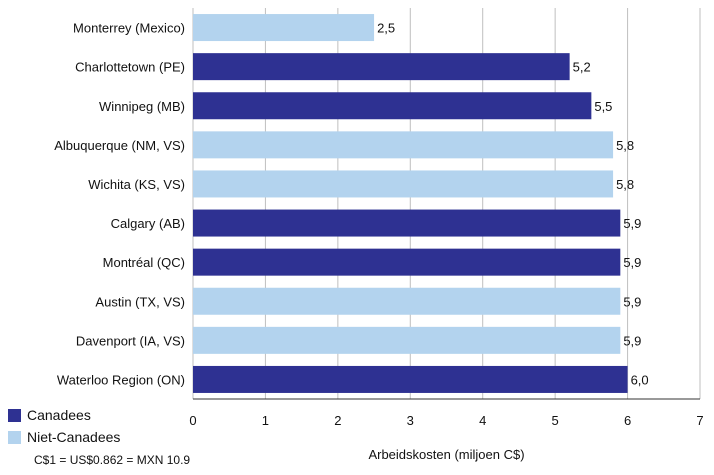 This screenshot has height=475, width=714. What do you see at coordinates (14, 415) in the screenshot?
I see `legend-swatch-canadees` at bounding box center [14, 415].